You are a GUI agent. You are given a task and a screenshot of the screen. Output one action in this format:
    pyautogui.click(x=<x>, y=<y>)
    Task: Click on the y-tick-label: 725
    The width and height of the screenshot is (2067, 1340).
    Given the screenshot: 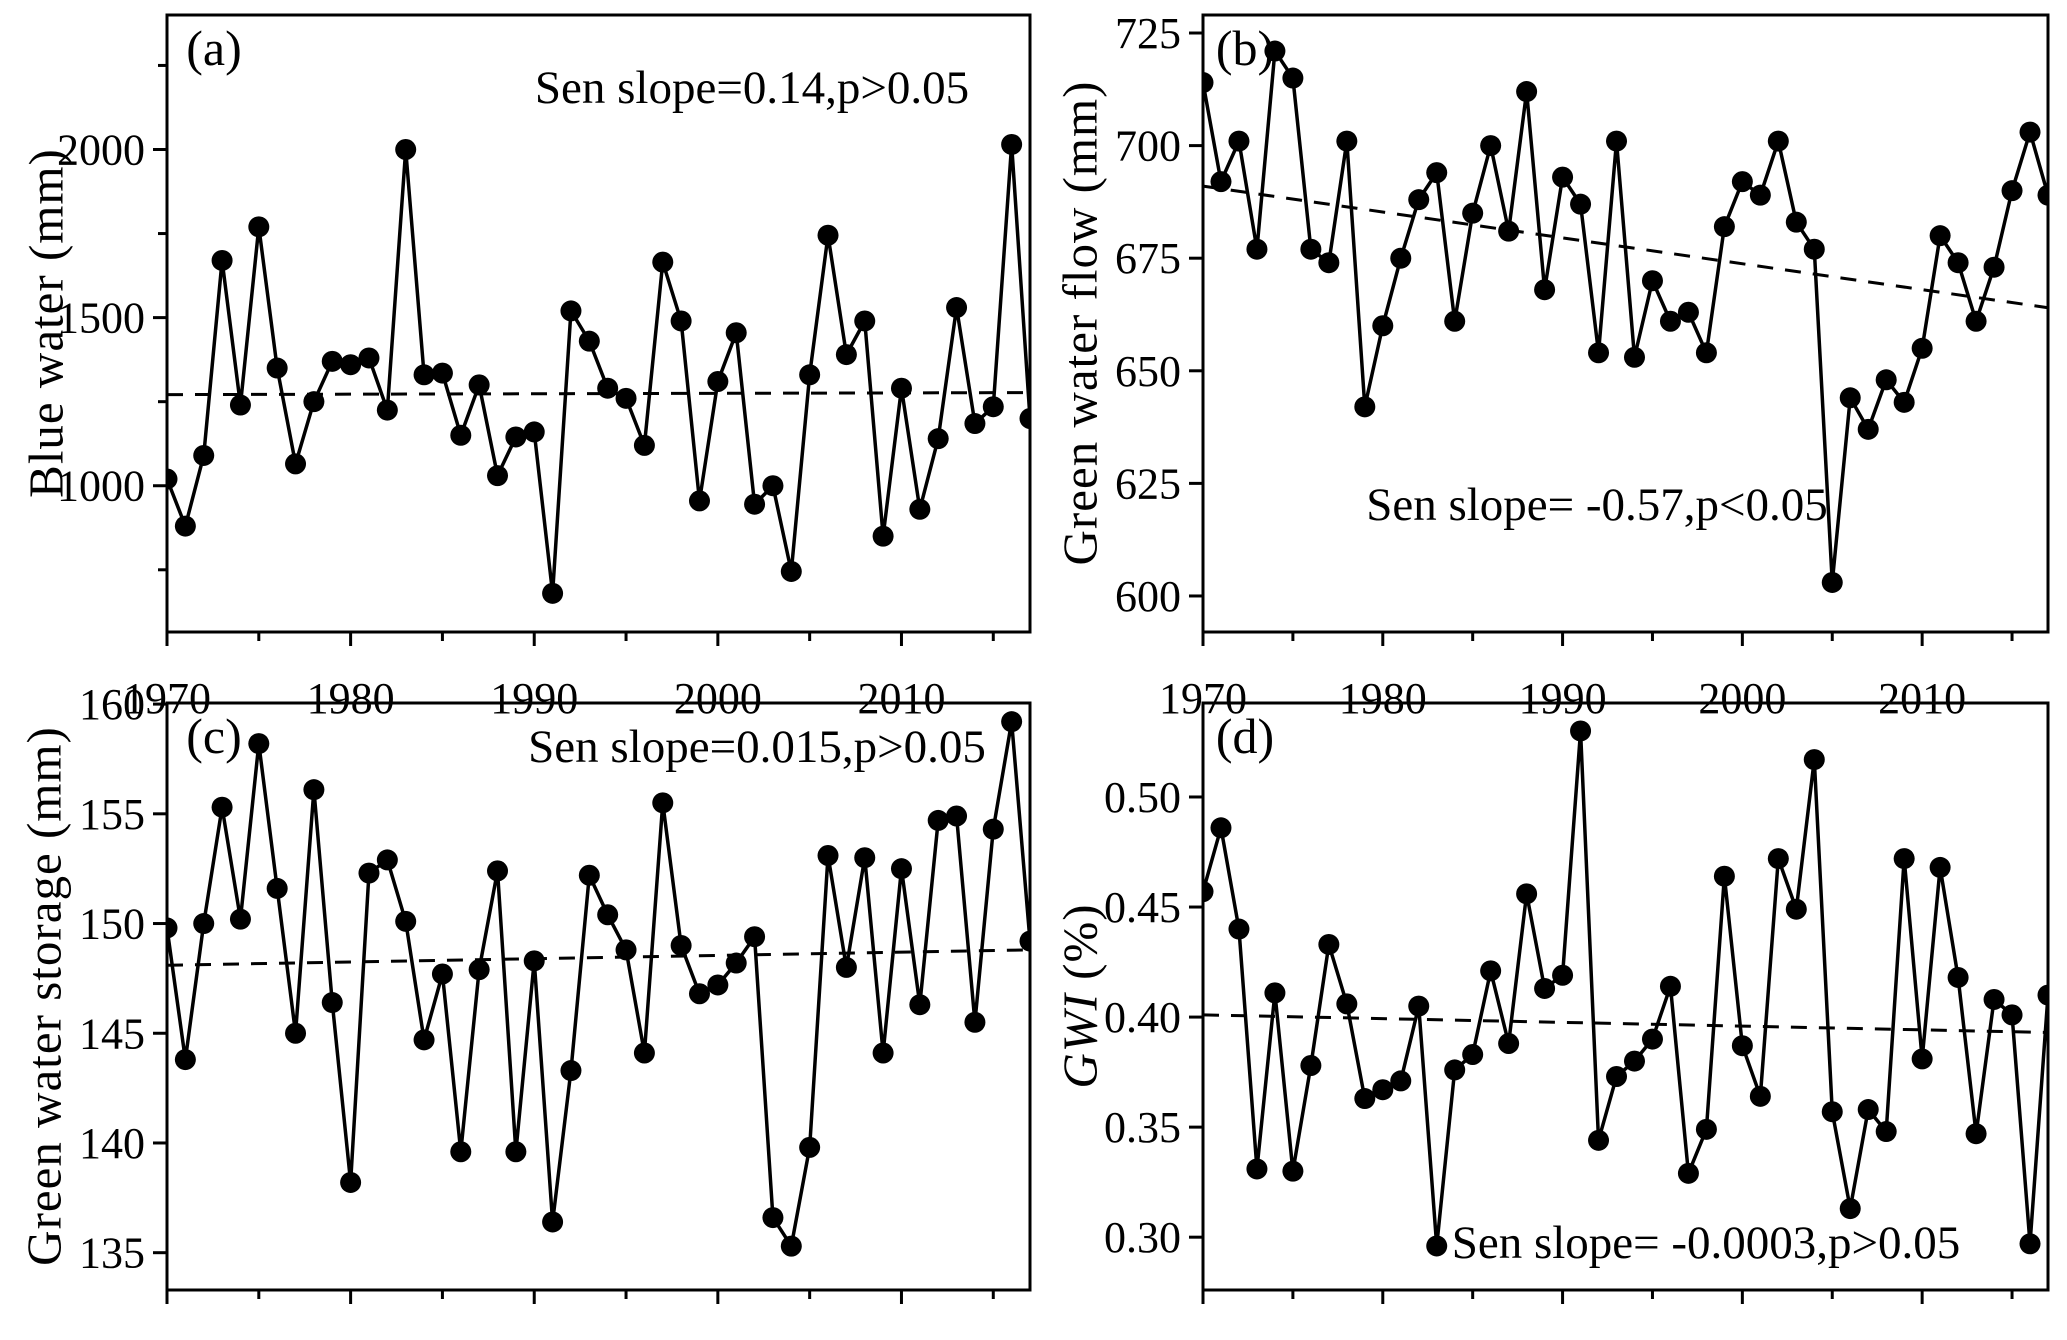 What is the action you would take?
    pyautogui.click(x=1148, y=33)
    